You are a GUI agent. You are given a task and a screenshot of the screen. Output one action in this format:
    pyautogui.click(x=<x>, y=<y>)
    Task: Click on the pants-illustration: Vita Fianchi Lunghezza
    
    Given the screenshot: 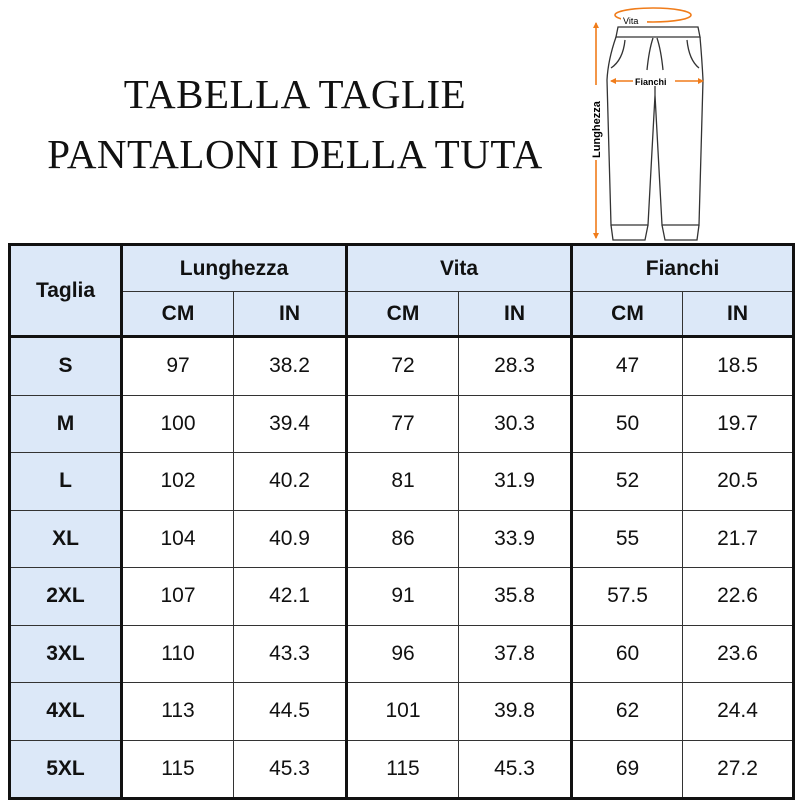 What is the action you would take?
    pyautogui.click(x=646, y=124)
    